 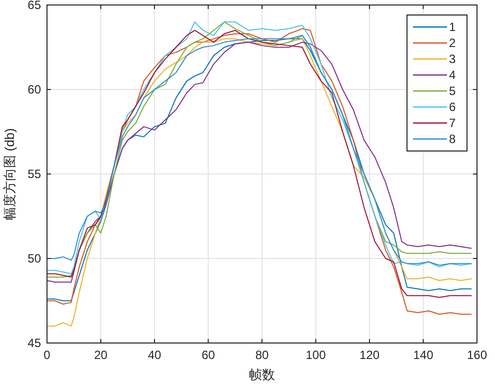 What do you see at coordinates (452, 107) in the screenshot?
I see `legend-label: 6` at bounding box center [452, 107].